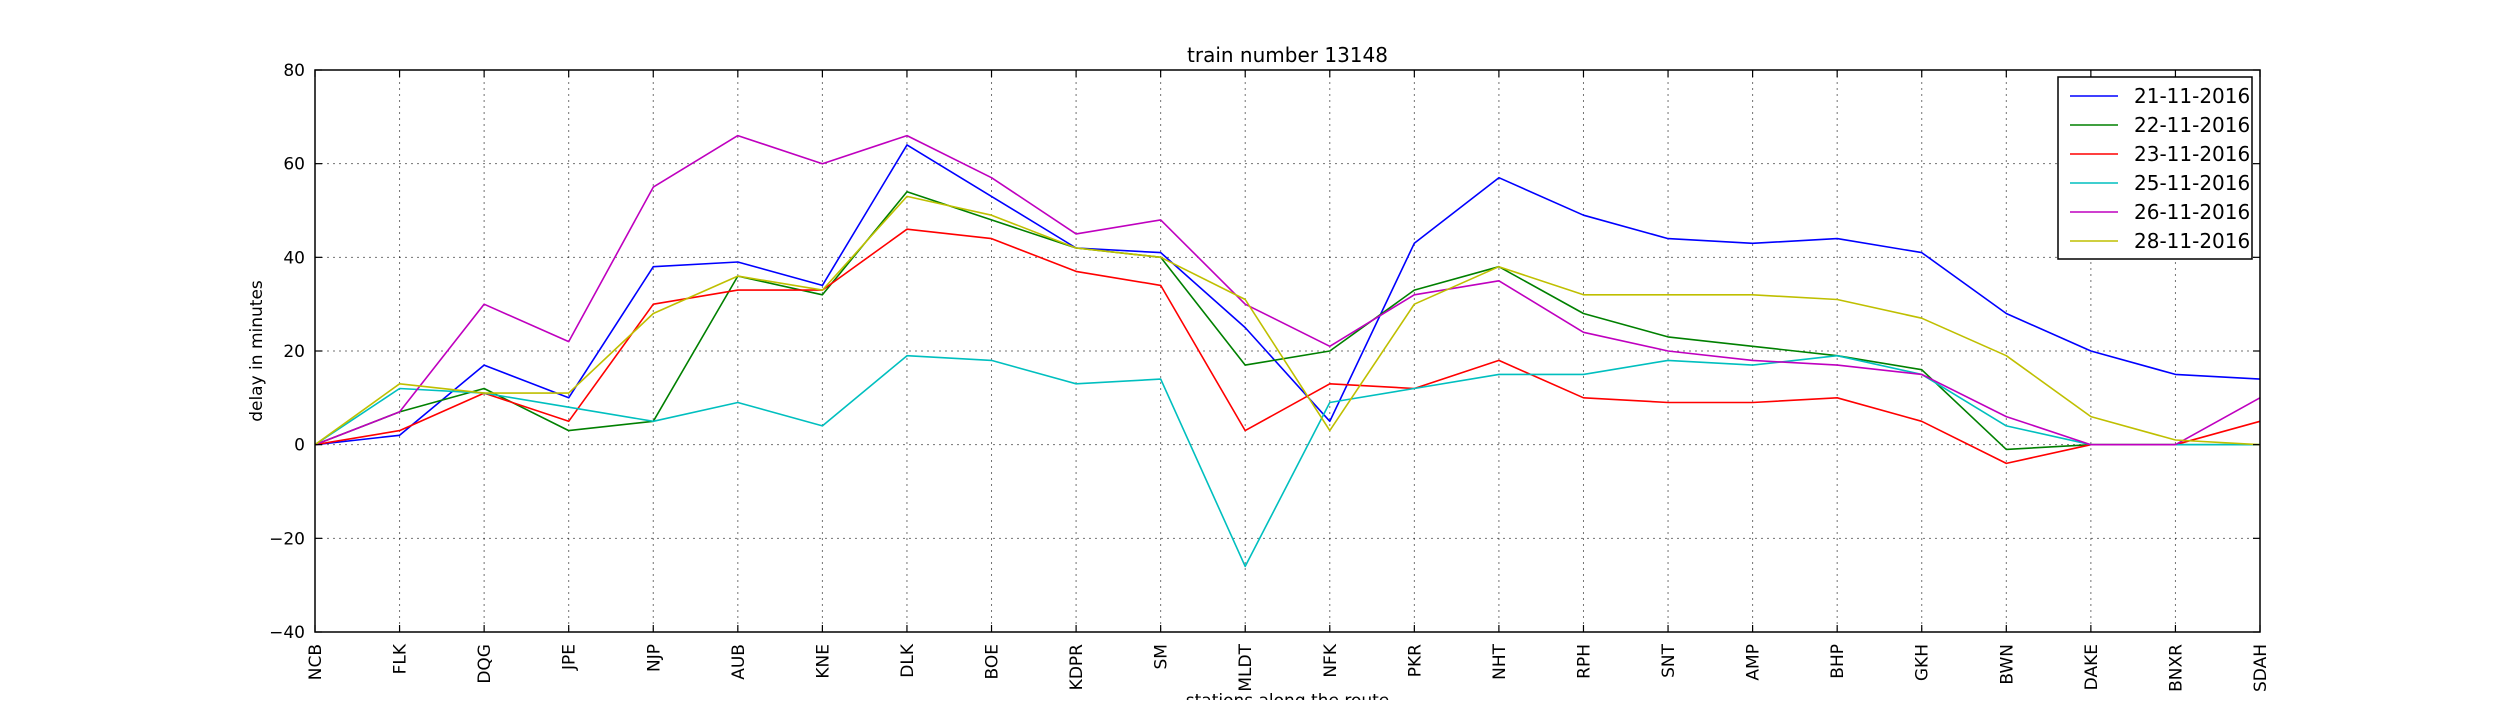 The image size is (2500, 705). Describe the element at coordinates (739, 662) in the screenshot. I see `x-tick-label: AUB` at that location.